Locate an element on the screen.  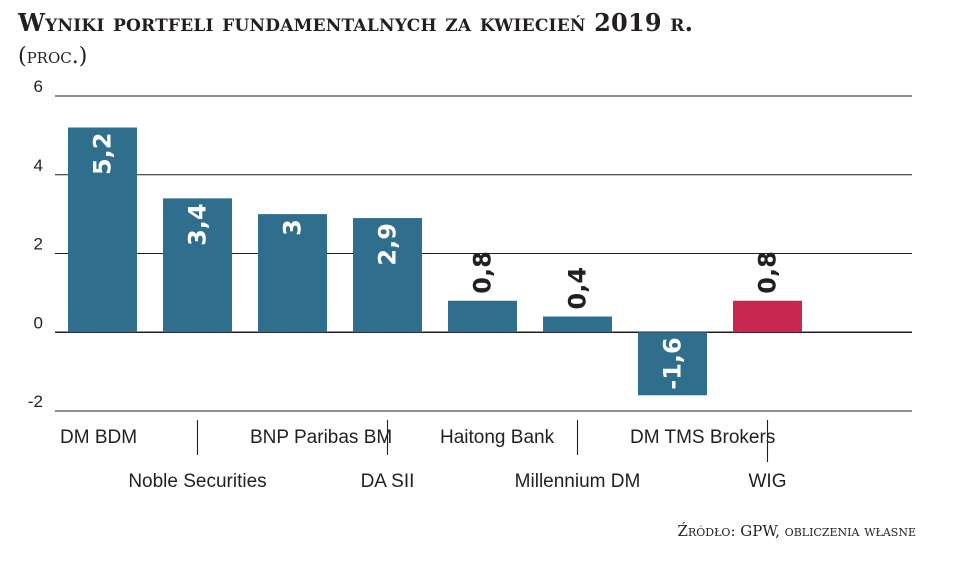
y-axis-ticks: 6 4 2 0 -2 is located at coordinates (35, 244).